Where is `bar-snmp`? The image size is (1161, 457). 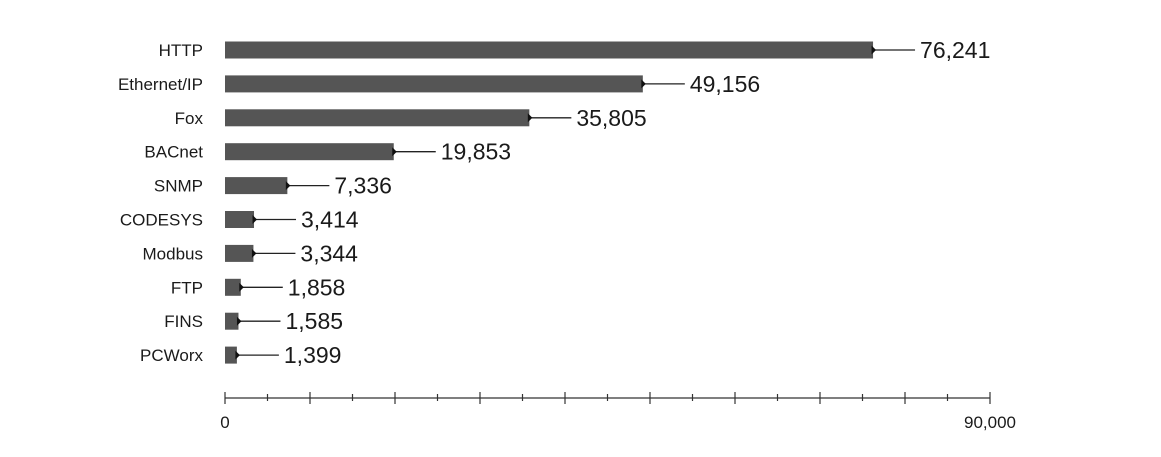 bar-snmp is located at coordinates (256, 186).